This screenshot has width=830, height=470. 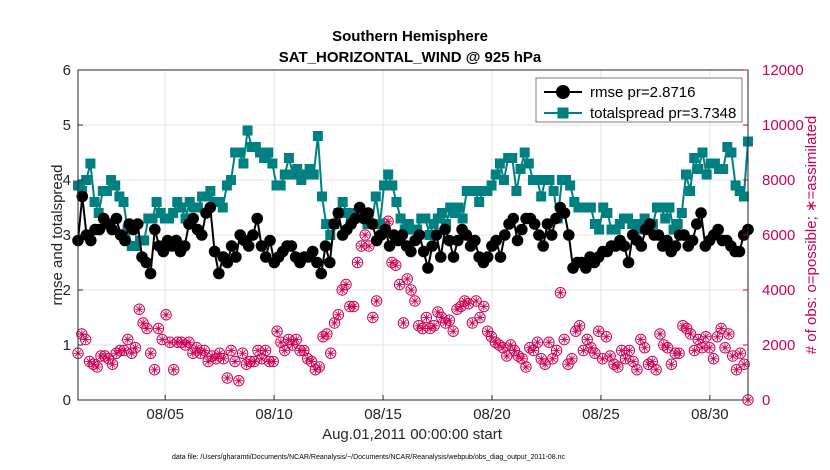 I want to click on y-axis-ticks: 0 1 2 3 4 5 6, so click(x=73, y=235).